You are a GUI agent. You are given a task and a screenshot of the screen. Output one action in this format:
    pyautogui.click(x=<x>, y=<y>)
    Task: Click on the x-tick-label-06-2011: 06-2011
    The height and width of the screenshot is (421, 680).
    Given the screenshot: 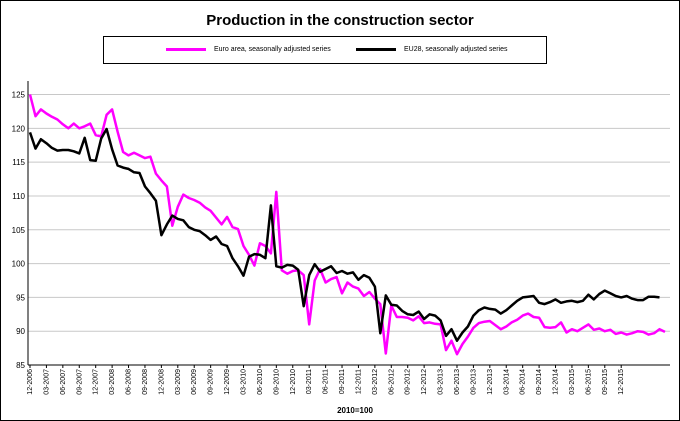 What is the action you would take?
    pyautogui.click(x=326, y=381)
    